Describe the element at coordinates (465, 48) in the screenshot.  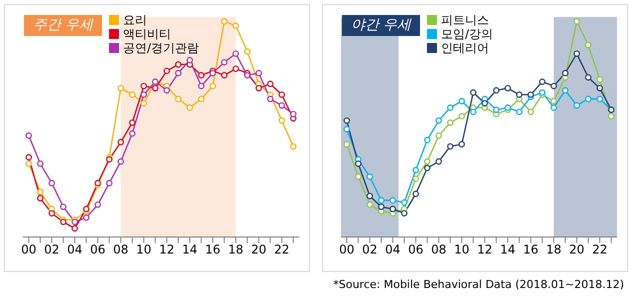
I see `legend-label: 인테리어` at that location.